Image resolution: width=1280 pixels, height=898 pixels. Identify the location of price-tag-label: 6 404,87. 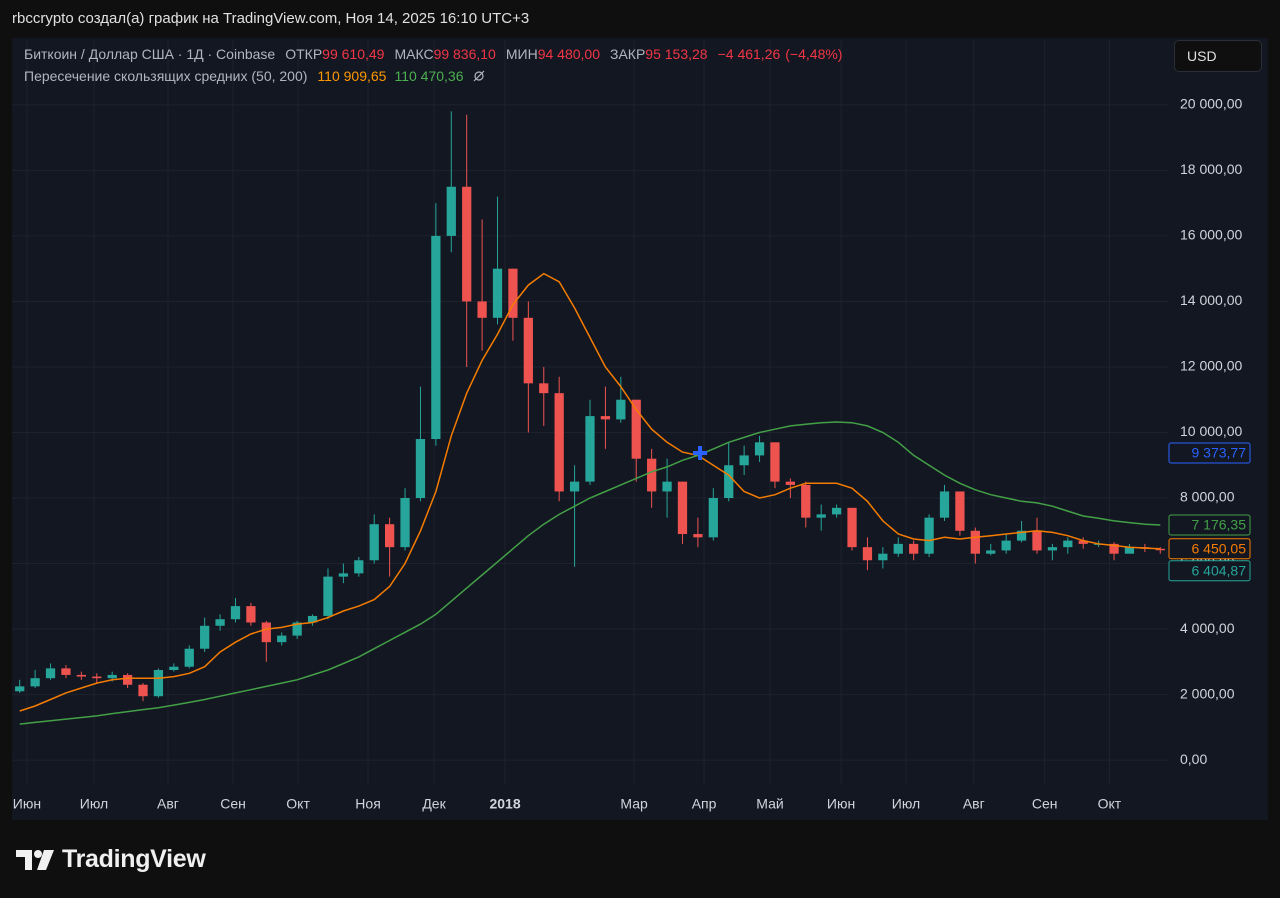
(1219, 570).